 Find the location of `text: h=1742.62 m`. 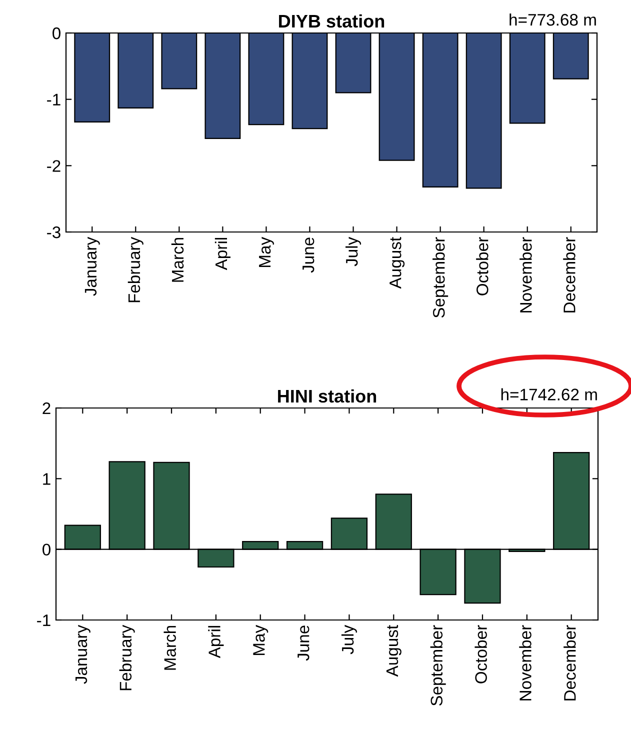

text: h=1742.62 m is located at coordinates (549, 394).